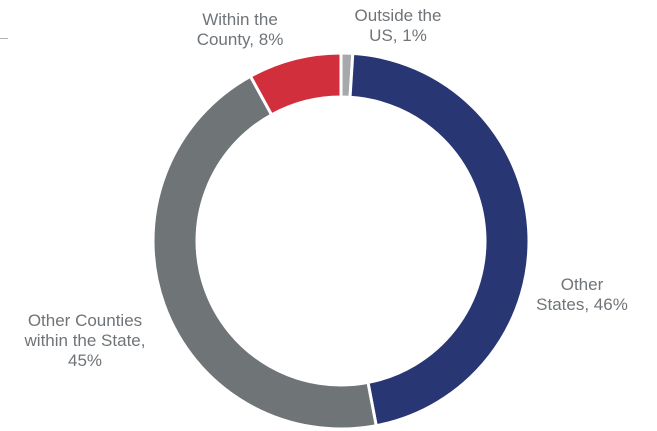 Image resolution: width=657 pixels, height=431 pixels. Describe the element at coordinates (240, 29) in the screenshot. I see `label-within-county: Within the County, 8%` at that location.